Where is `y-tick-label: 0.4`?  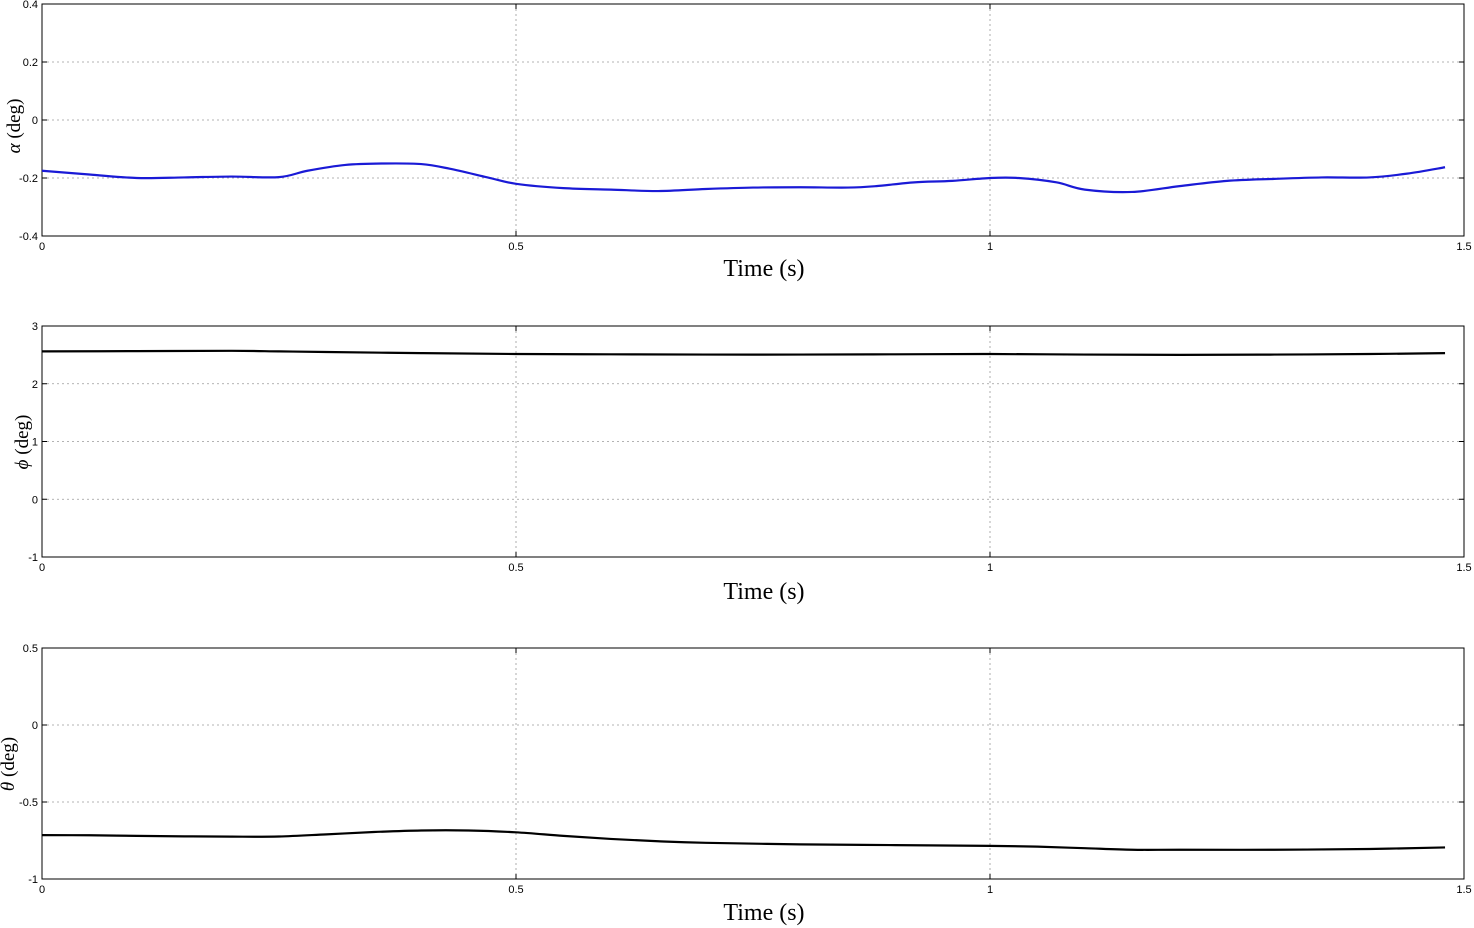
y-tick-label: 0.4 is located at coordinates (30, 5).